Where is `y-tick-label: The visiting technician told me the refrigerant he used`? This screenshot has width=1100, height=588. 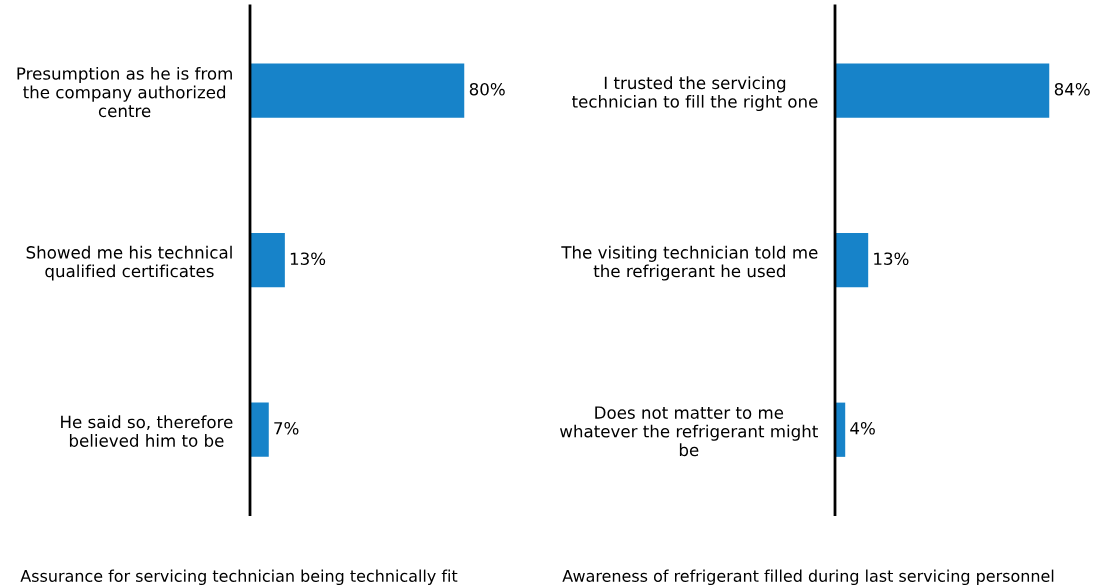
y-tick-label: The visiting technician told me the refrigerant he used is located at coordinates (689, 263).